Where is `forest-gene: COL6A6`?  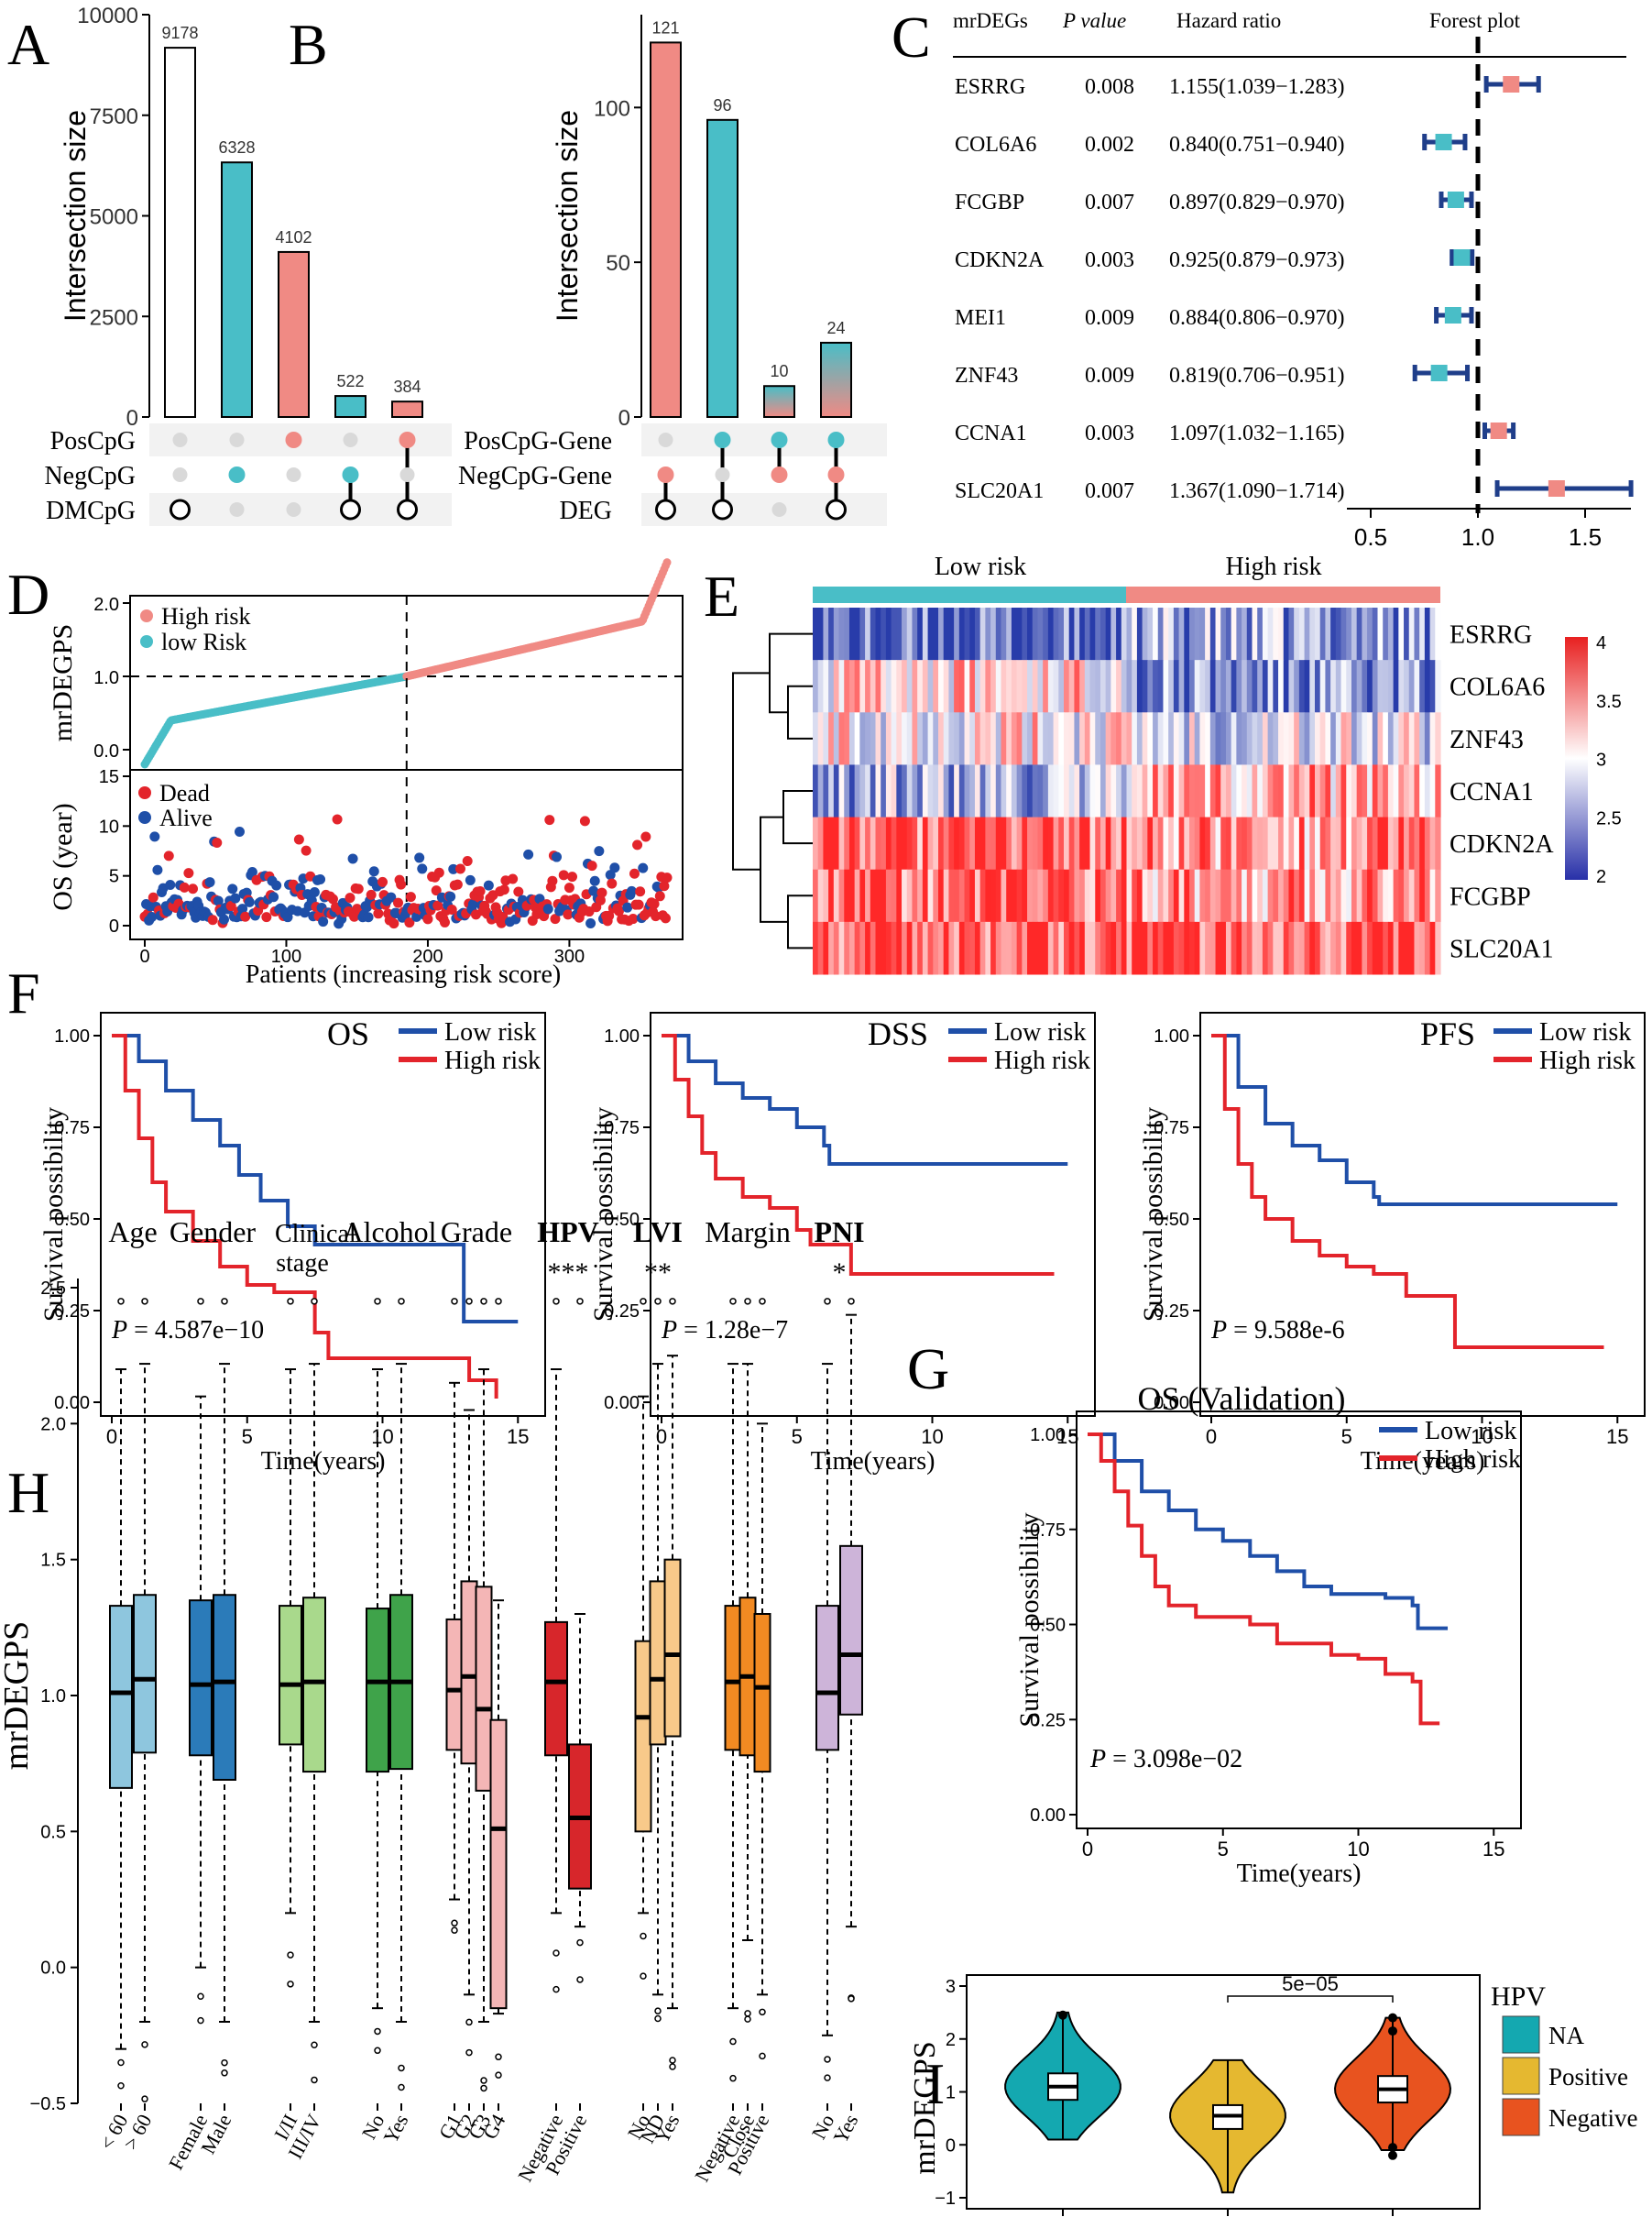 forest-gene: COL6A6 is located at coordinates (995, 145).